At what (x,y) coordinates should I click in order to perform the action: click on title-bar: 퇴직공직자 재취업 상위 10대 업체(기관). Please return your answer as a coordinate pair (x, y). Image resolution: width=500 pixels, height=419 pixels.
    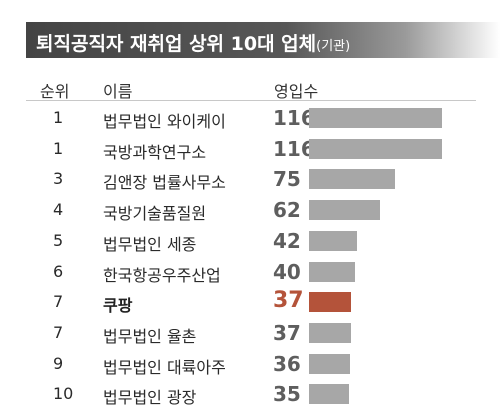
    Looking at the image, I should click on (263, 40).